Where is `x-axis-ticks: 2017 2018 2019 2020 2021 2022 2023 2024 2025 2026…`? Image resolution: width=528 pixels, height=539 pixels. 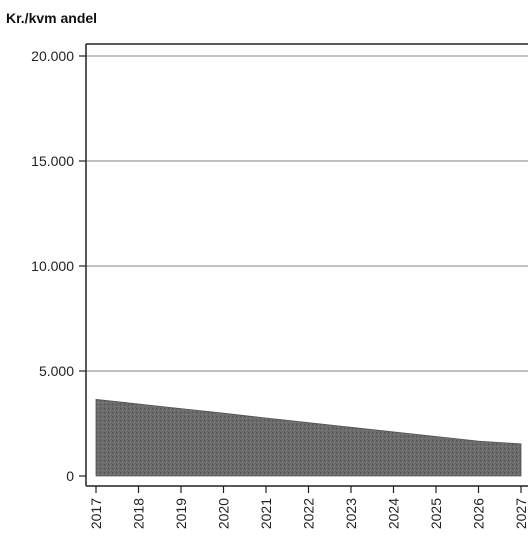
x-axis-ticks: 2017 2018 2019 2020 2021 2022 2023 2024 2025 2026… is located at coordinates (308, 507).